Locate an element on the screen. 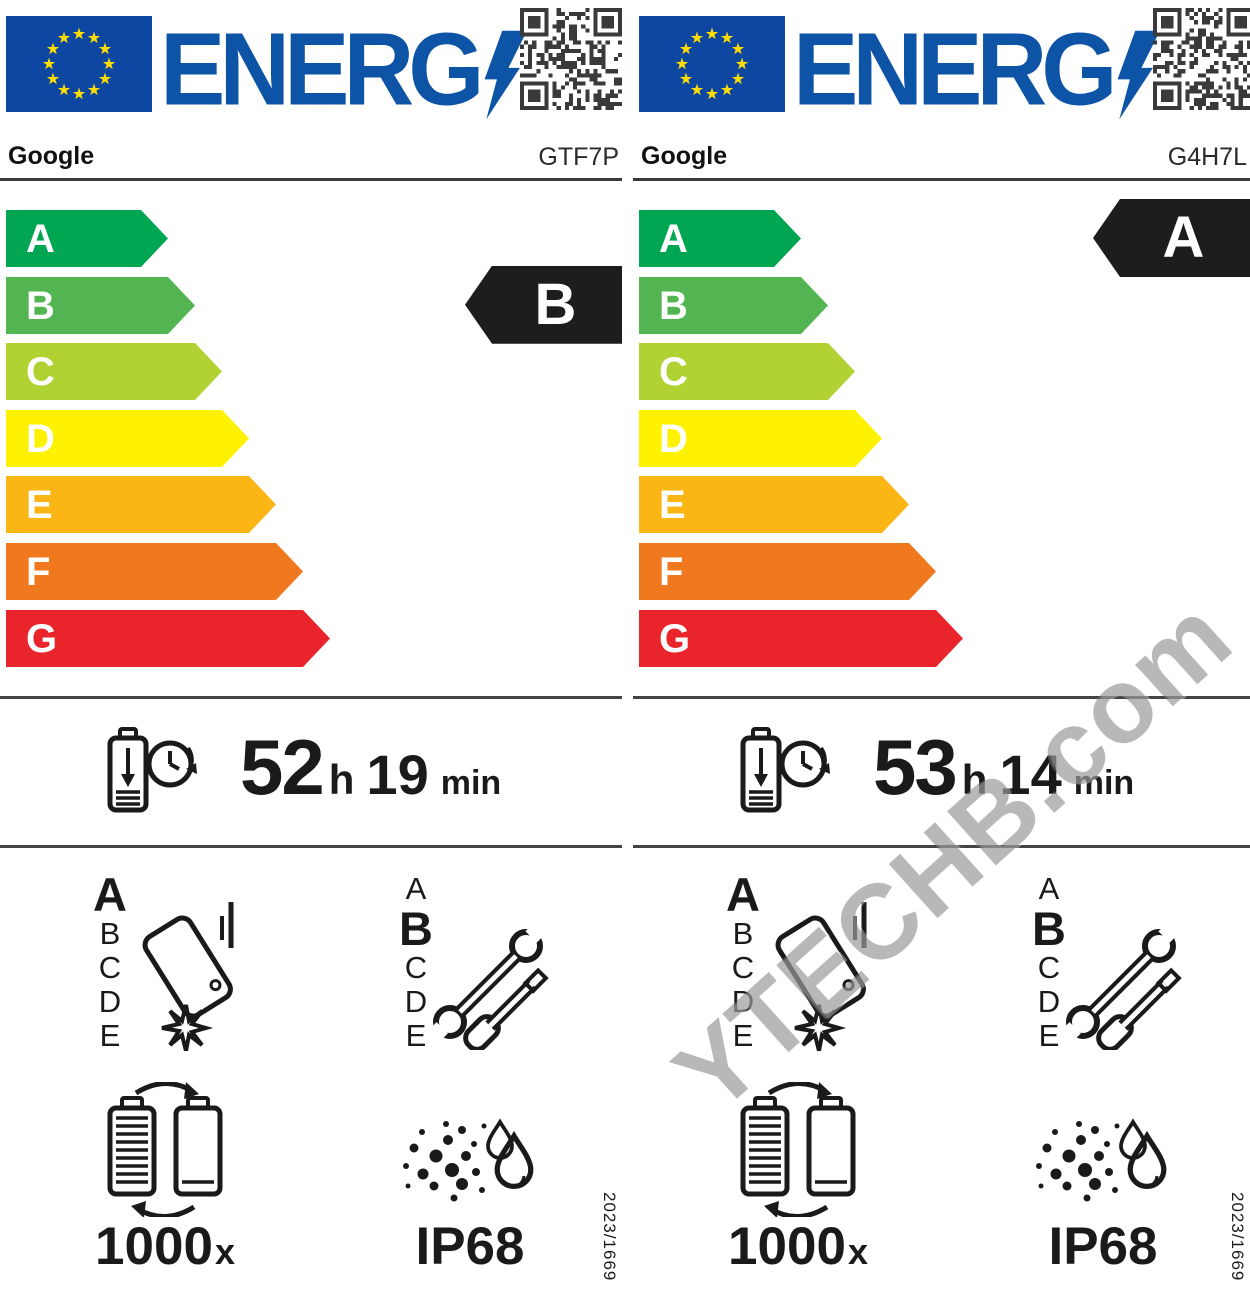  energy-class-indicator: A is located at coordinates (1171, 238).